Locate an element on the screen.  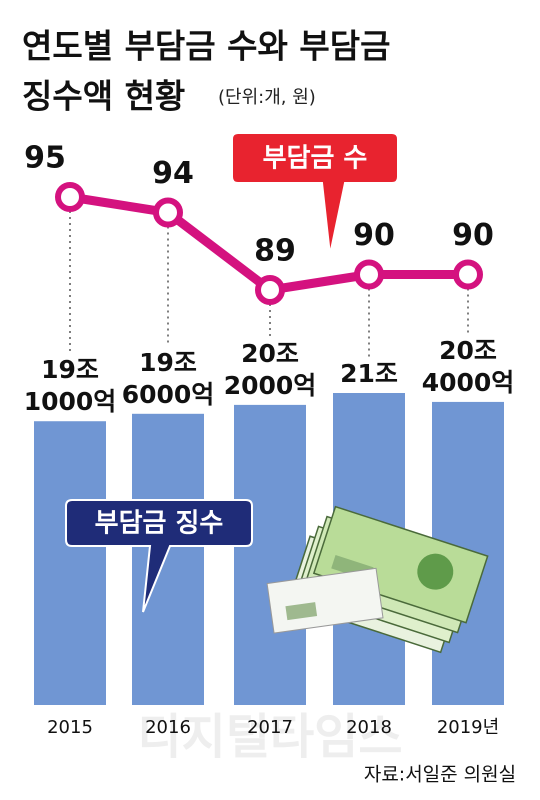
line-value-label: 89 is located at coordinates (275, 251).